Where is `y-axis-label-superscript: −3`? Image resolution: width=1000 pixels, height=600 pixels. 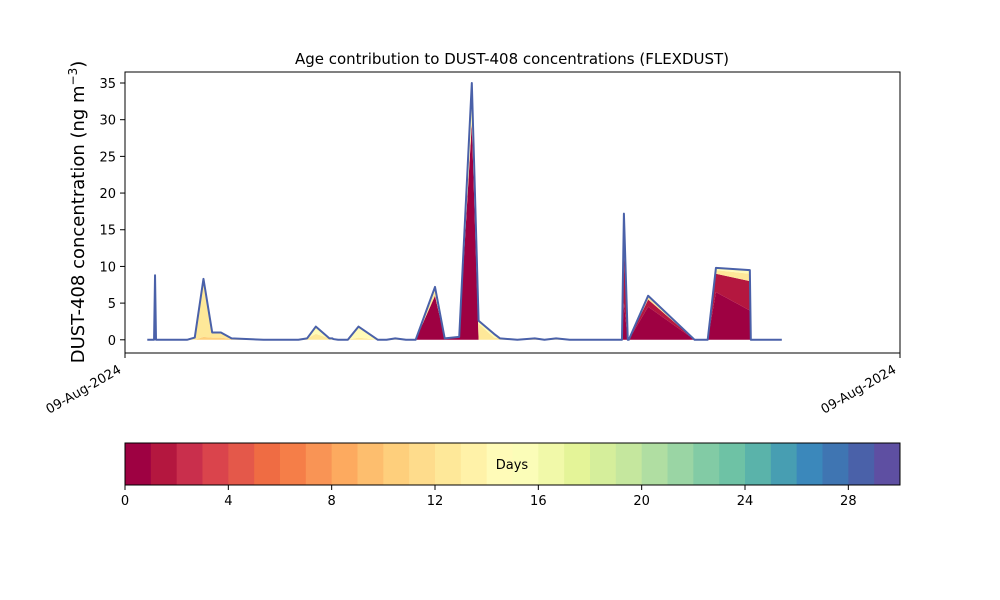 y-axis-label-superscript: −3 is located at coordinates (73, 77).